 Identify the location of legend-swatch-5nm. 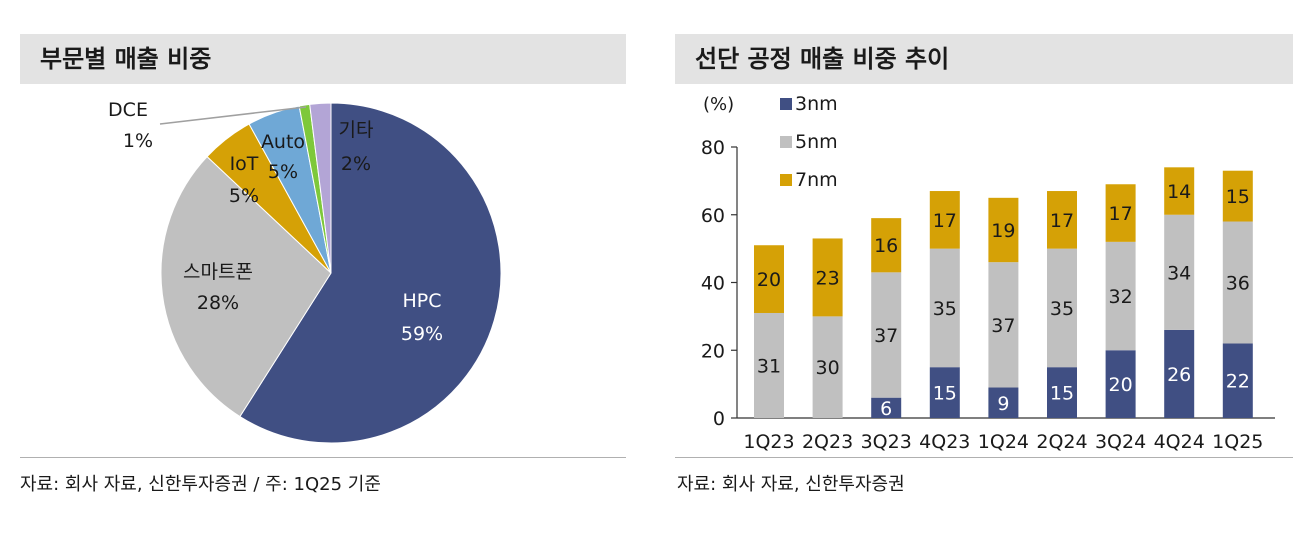
(786, 142).